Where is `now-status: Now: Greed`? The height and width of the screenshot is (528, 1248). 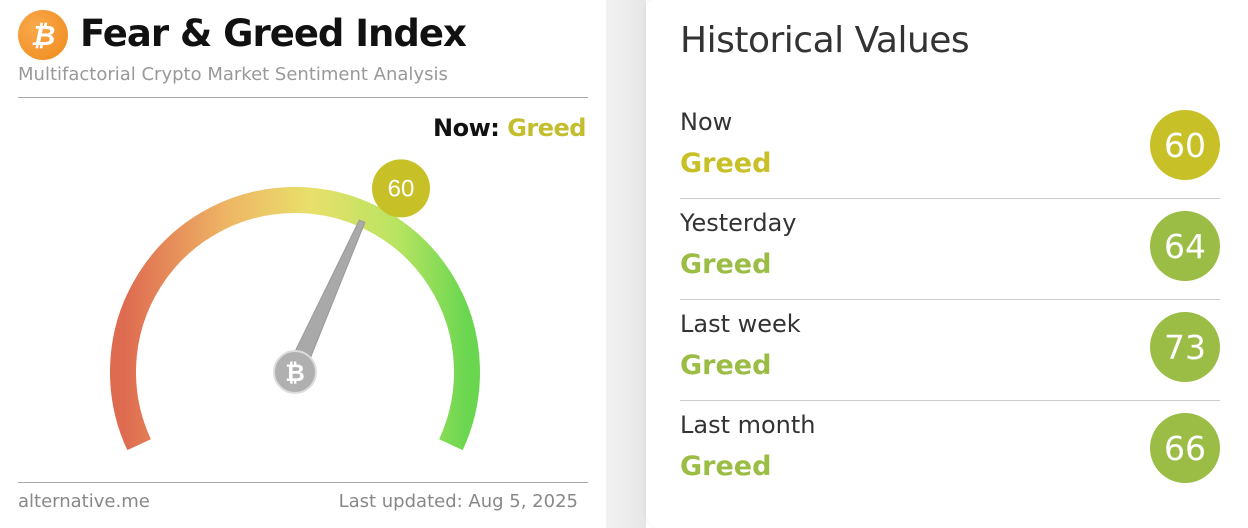 now-status: Now: Greed is located at coordinates (509, 128).